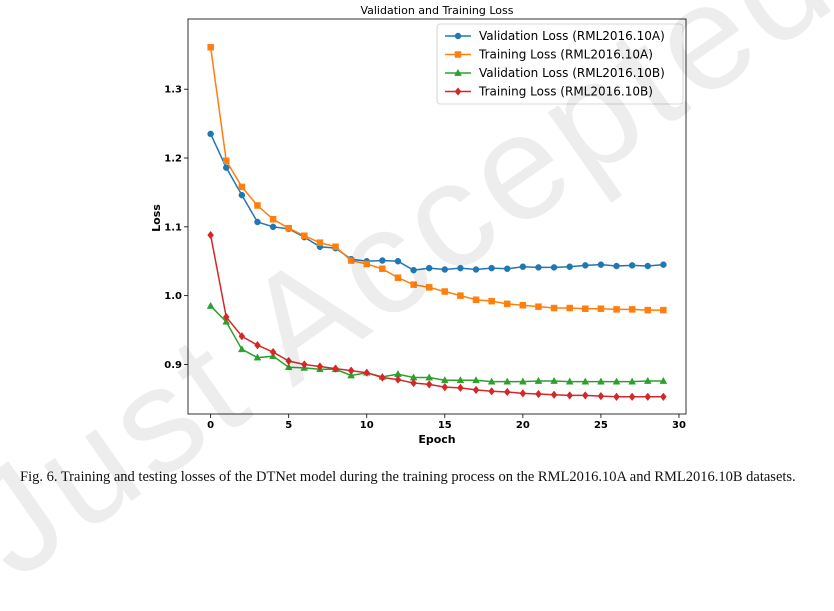 The height and width of the screenshot is (611, 834). What do you see at coordinates (436, 439) in the screenshot?
I see `x-axis-label: Epoch` at bounding box center [436, 439].